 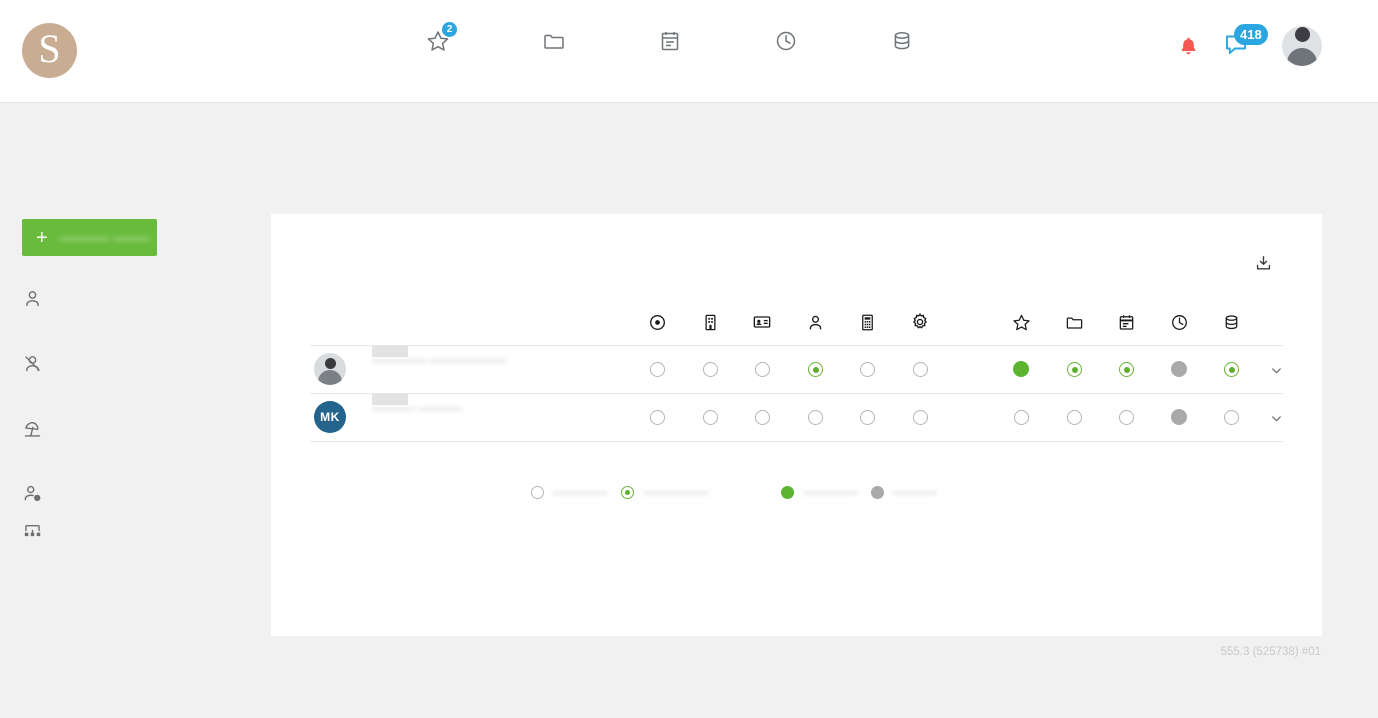 I want to click on column-header-calendar, so click(x=1126, y=322).